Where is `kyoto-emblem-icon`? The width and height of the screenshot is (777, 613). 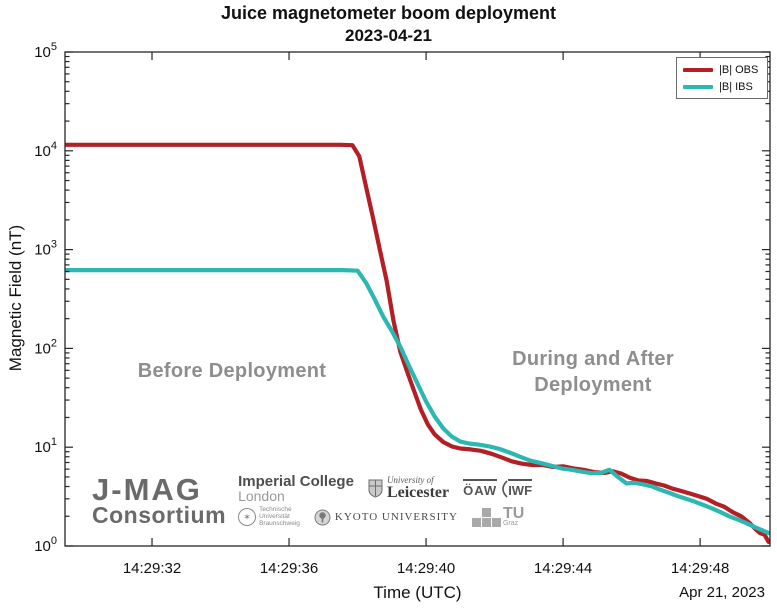 kyoto-emblem-icon is located at coordinates (322, 517).